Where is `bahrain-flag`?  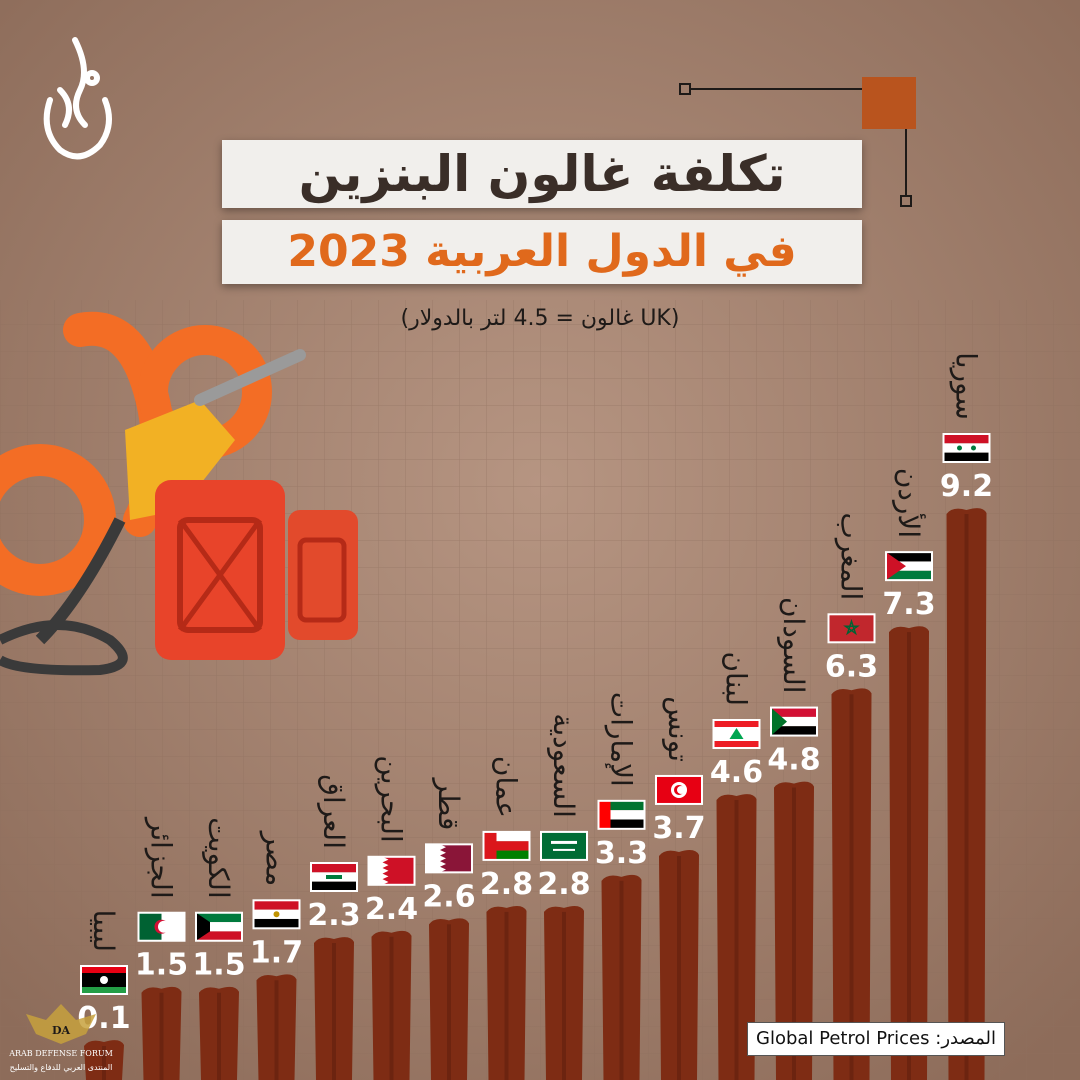 bahrain-flag is located at coordinates (391, 870).